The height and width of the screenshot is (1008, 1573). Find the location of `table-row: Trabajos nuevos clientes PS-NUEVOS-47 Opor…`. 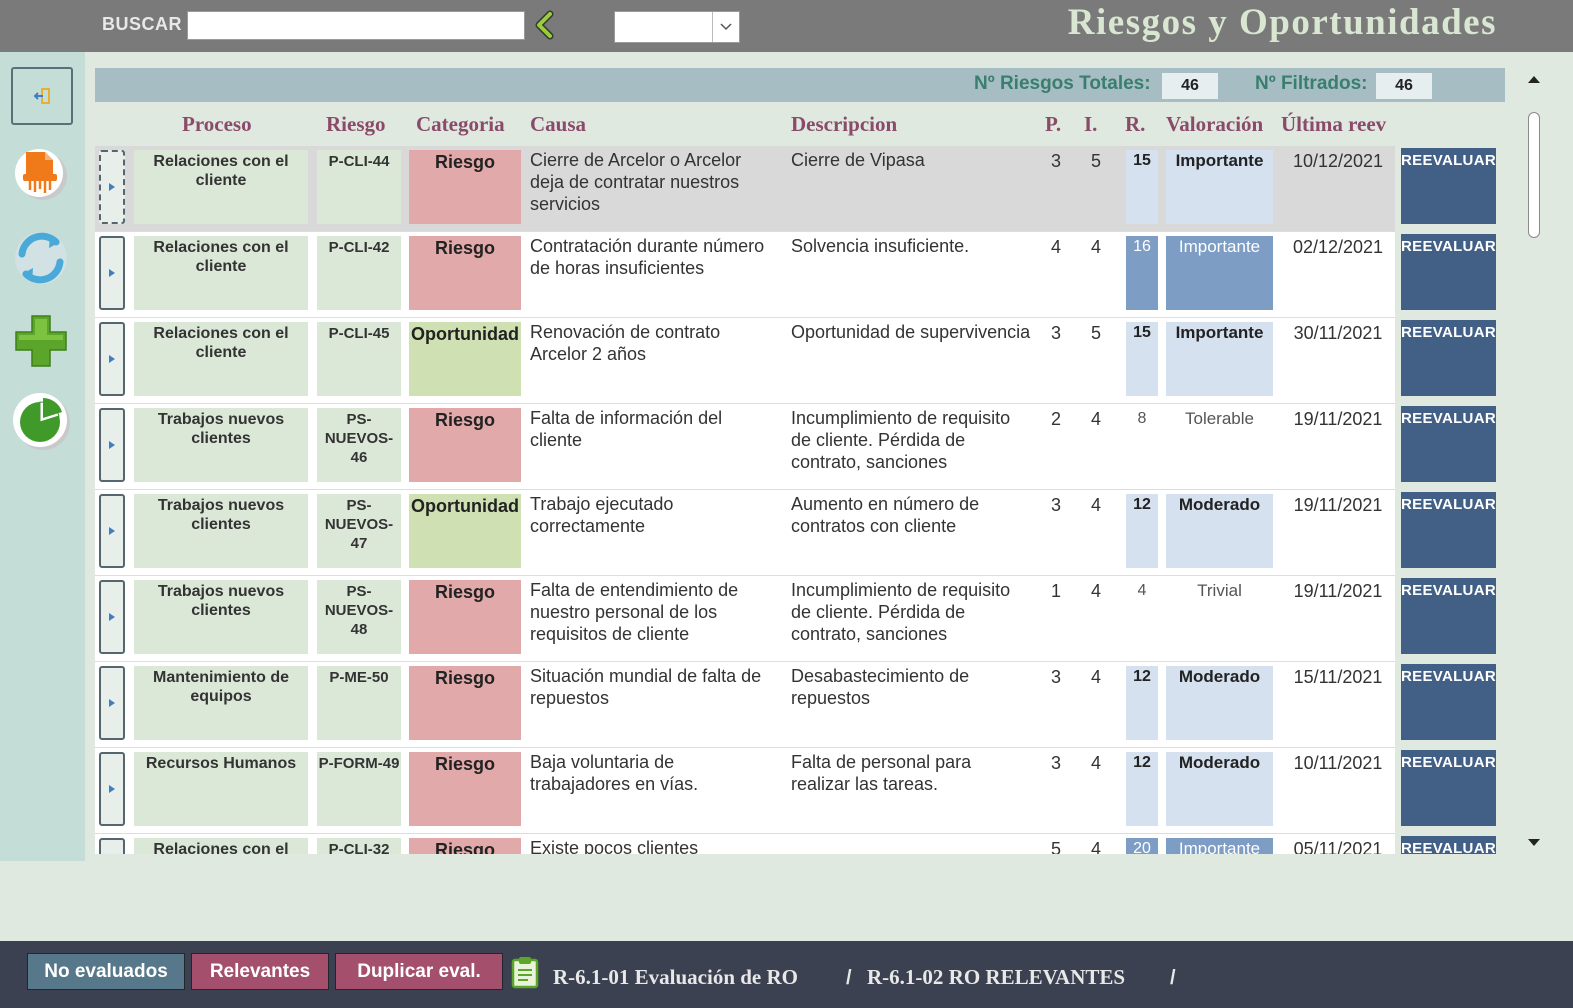

table-row: Trabajos nuevos clientes PS-NUEVOS-47 Opor… is located at coordinates (745, 533).